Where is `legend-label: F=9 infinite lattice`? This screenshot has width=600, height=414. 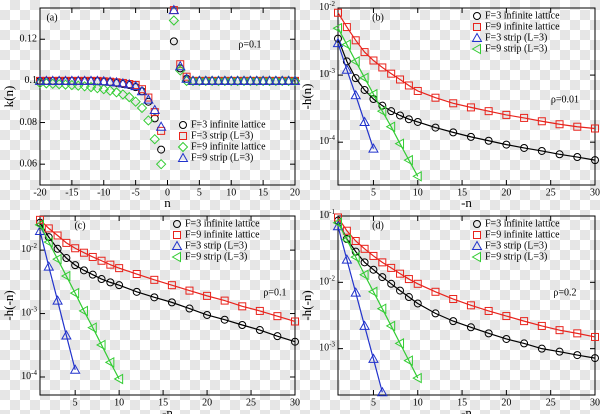 legend-label: F=9 infinite lattice is located at coordinates (222, 234).